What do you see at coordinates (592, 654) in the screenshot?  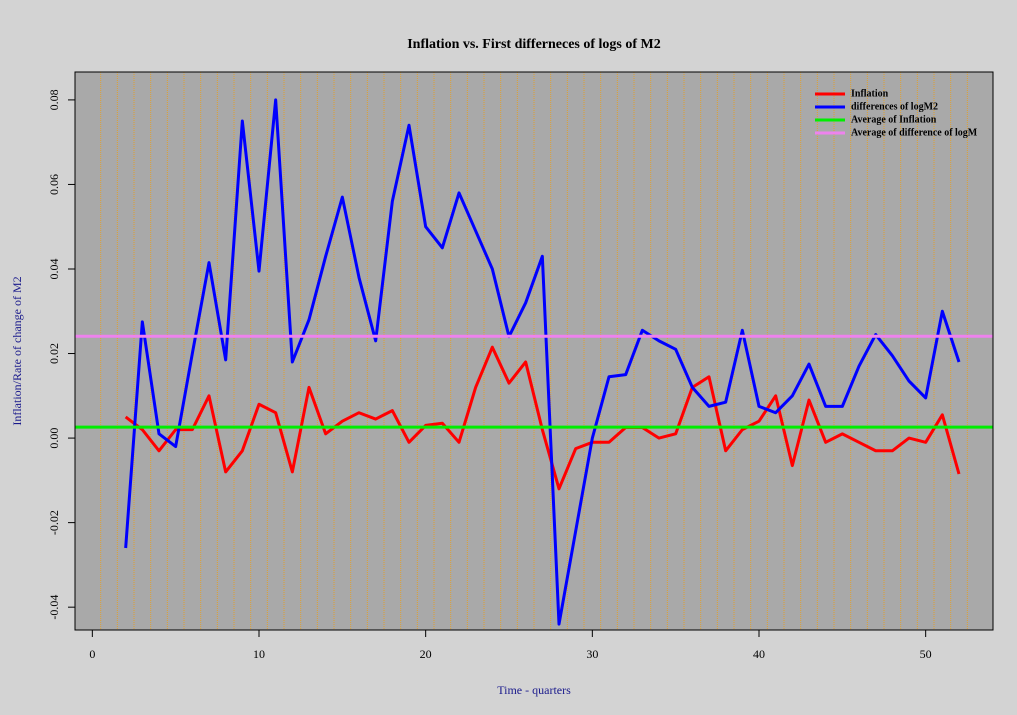 I see `x-tick-label: 30` at bounding box center [592, 654].